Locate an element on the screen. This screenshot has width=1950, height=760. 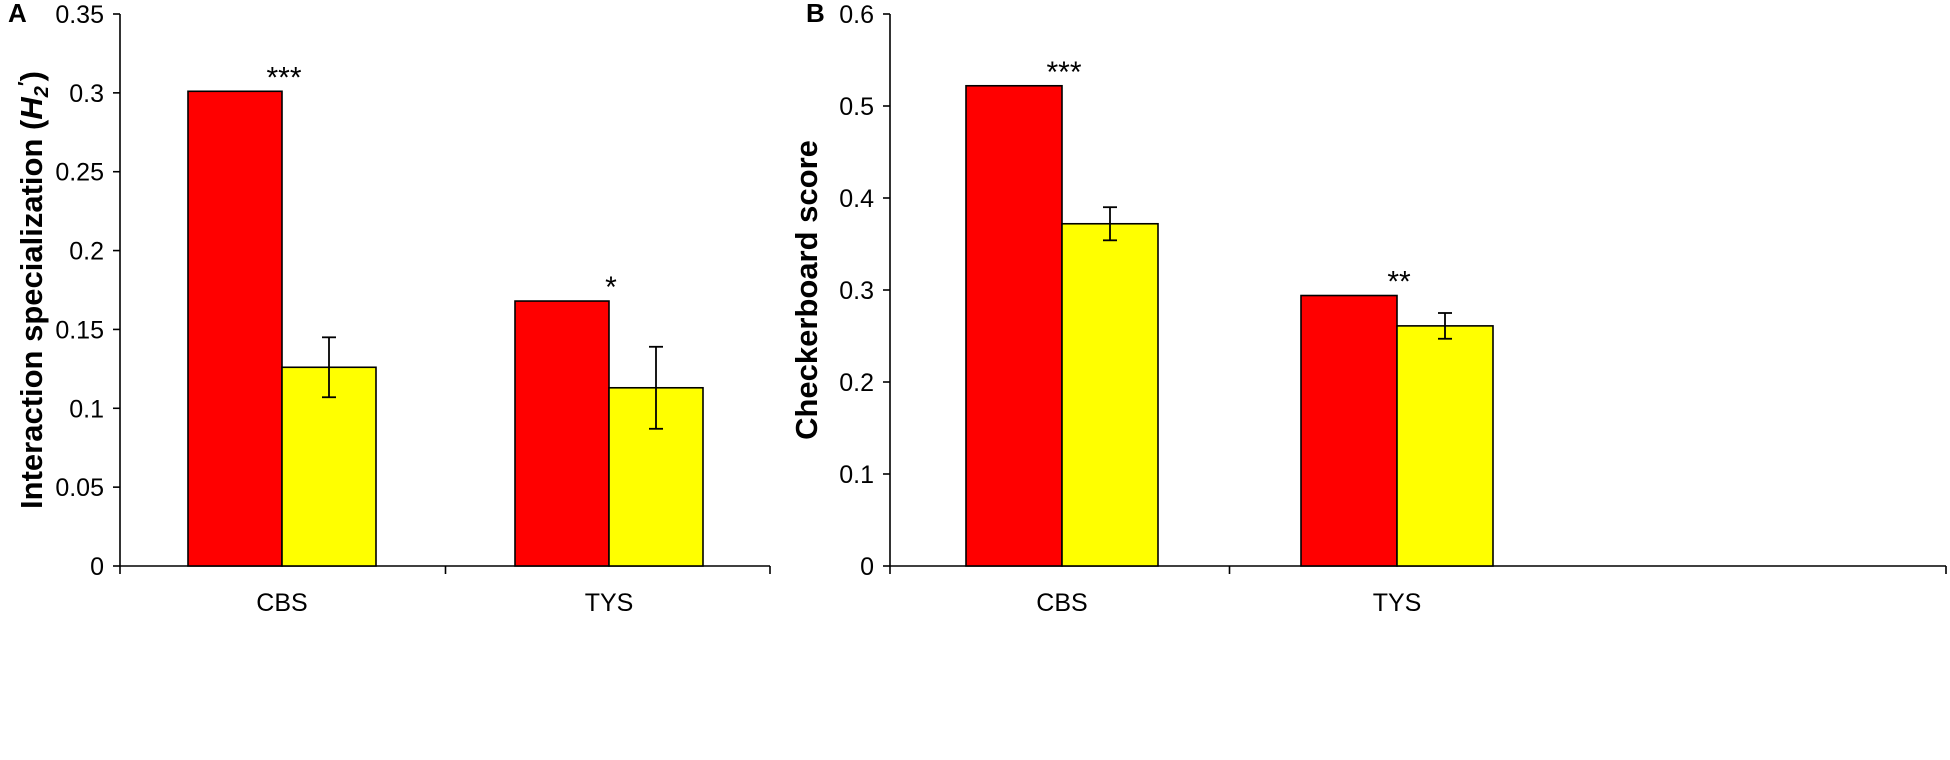
y-axis-title: Checkerboard score is located at coordinates (806, 290).